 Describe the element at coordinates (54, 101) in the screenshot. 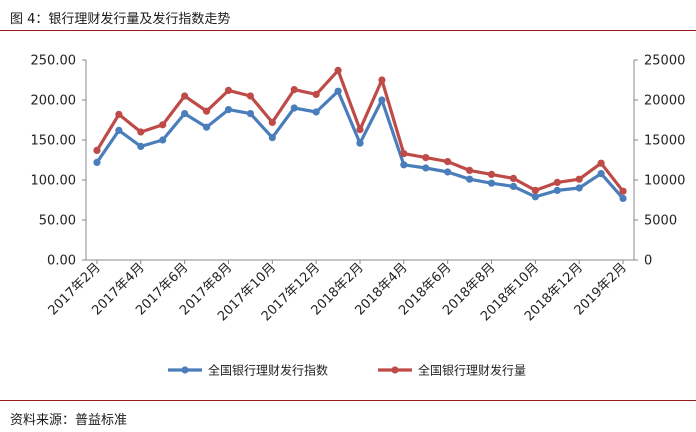

I see `left-tick-label: 200.00` at that location.